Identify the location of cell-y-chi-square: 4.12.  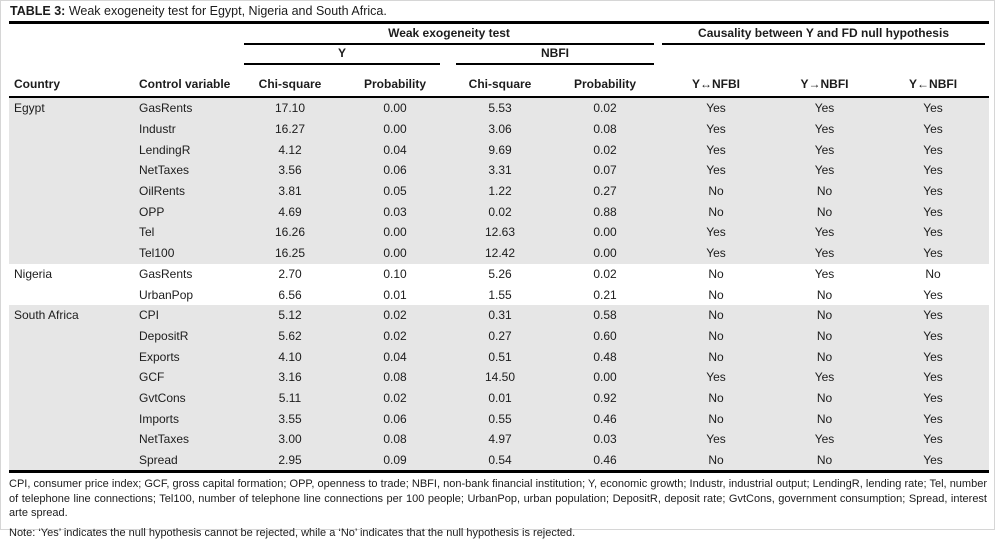
(290, 149).